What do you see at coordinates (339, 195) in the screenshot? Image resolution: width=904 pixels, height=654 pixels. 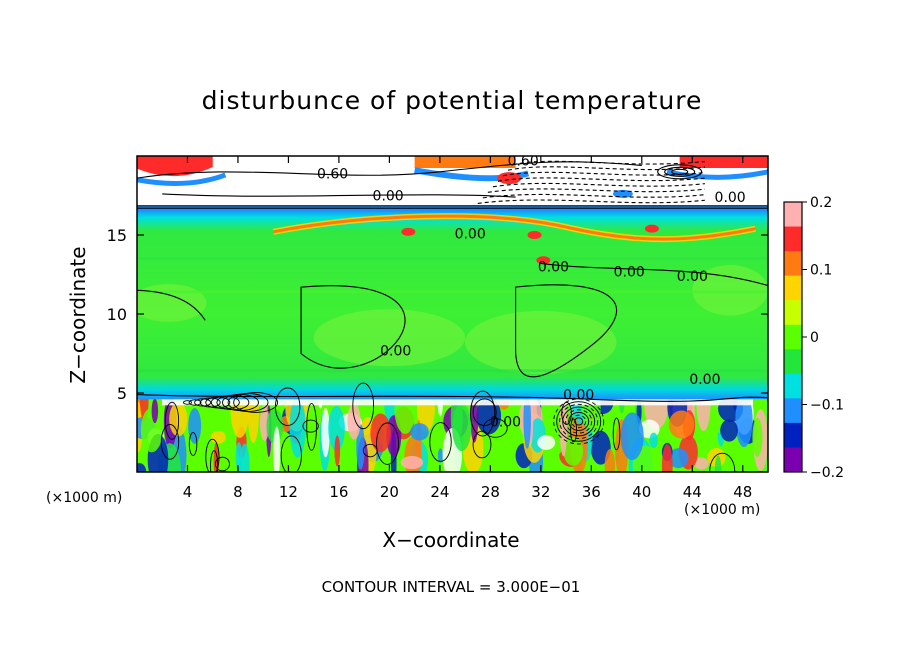 I see `contour-upper-0.00` at bounding box center [339, 195].